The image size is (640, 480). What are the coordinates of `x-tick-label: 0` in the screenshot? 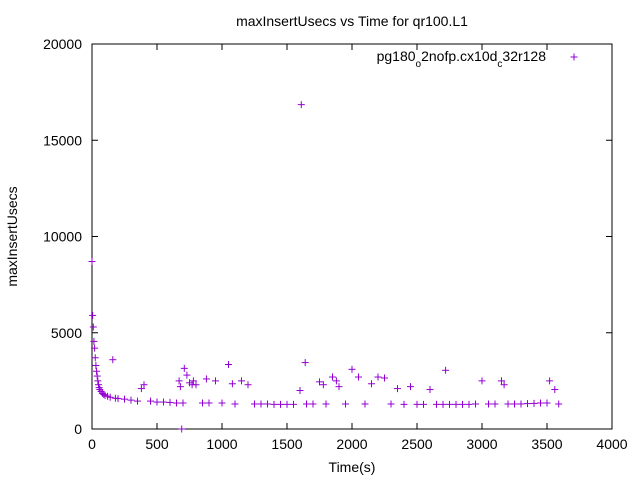 It's located at (92, 444).